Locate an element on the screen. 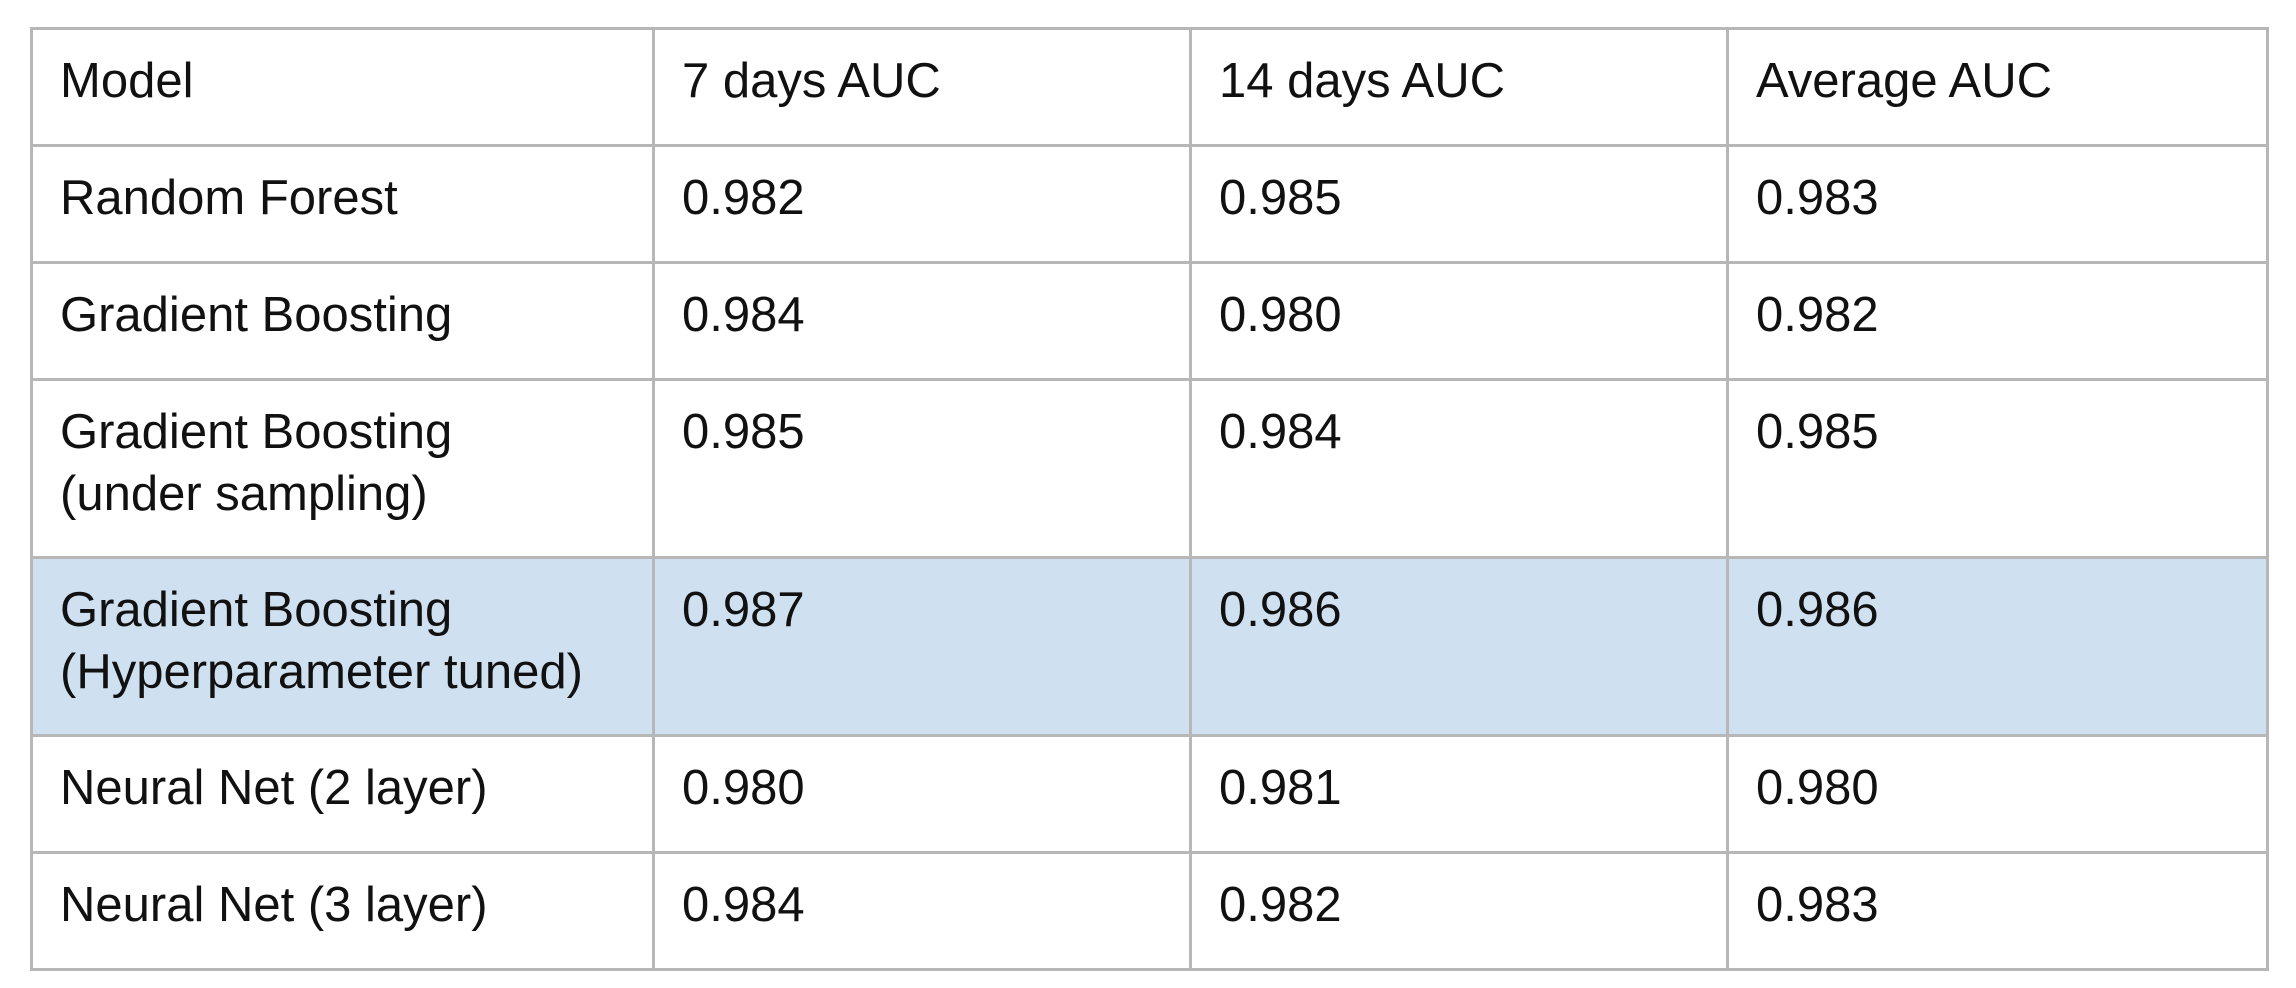  model-name-cell: Neural Net (3 layer) is located at coordinates (342, 911).